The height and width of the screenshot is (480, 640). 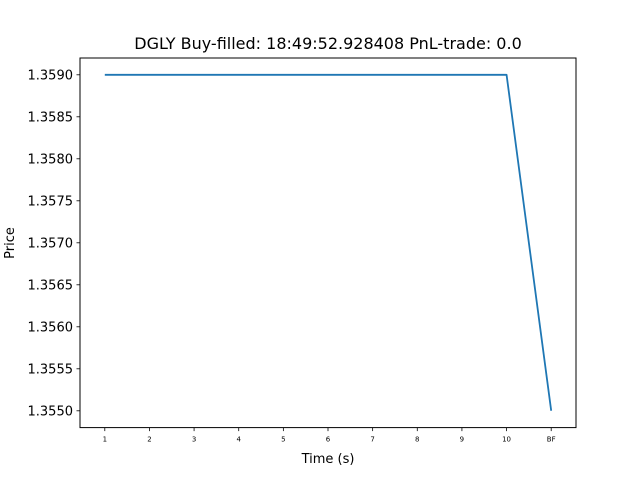 What do you see at coordinates (51, 201) in the screenshot?
I see `y-tick-label: 1.3575` at bounding box center [51, 201].